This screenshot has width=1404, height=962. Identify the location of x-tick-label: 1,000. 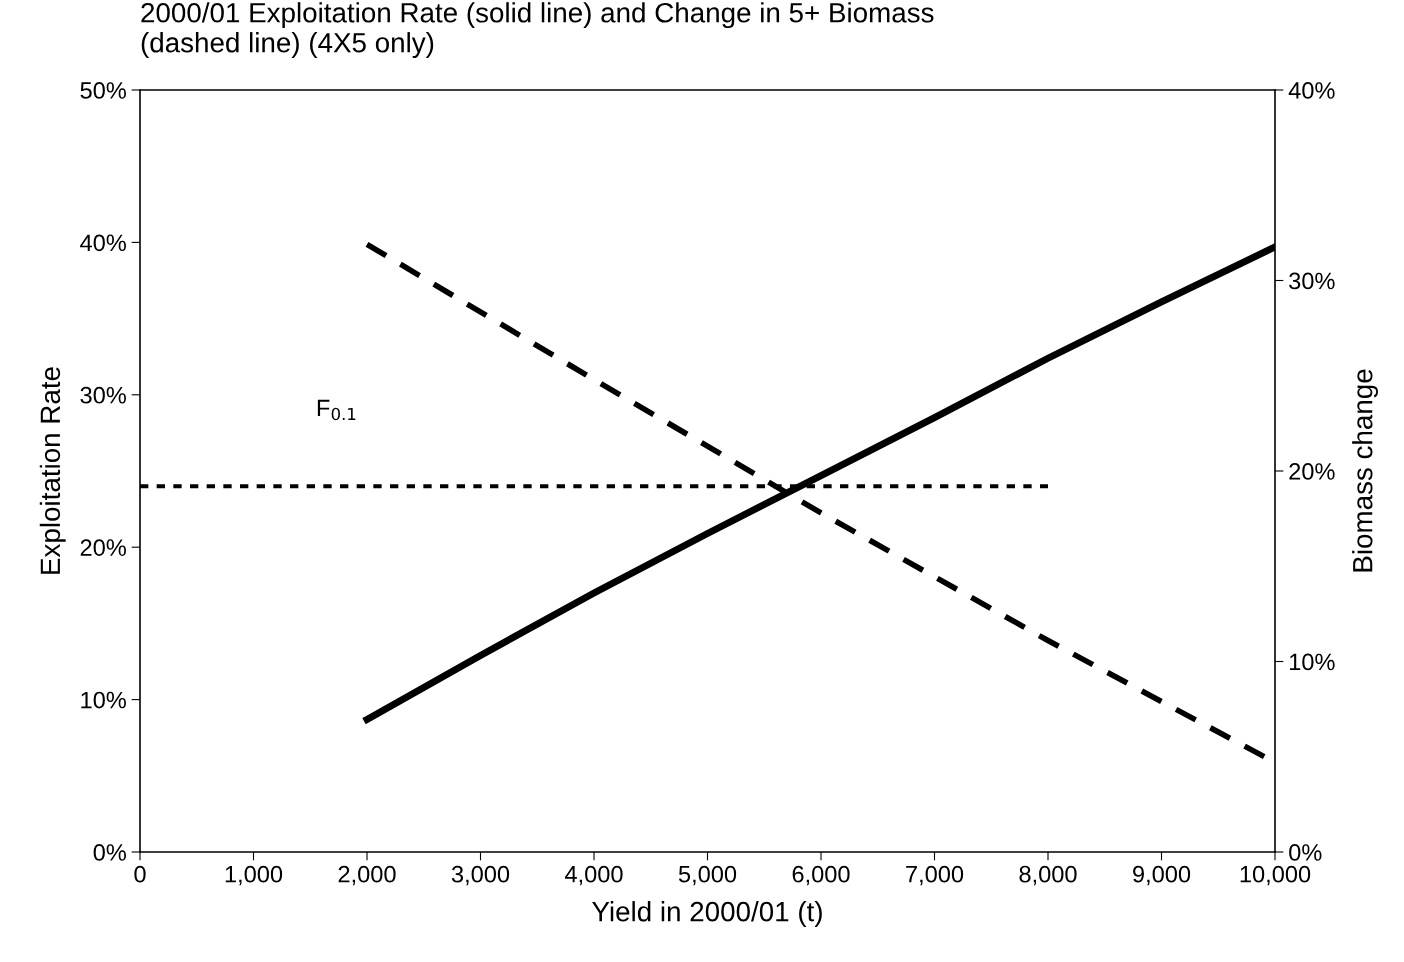
(254, 875).